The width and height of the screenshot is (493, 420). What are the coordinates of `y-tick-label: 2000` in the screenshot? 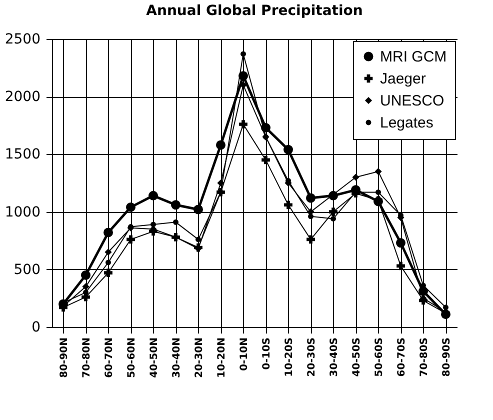 It's located at (22, 97).